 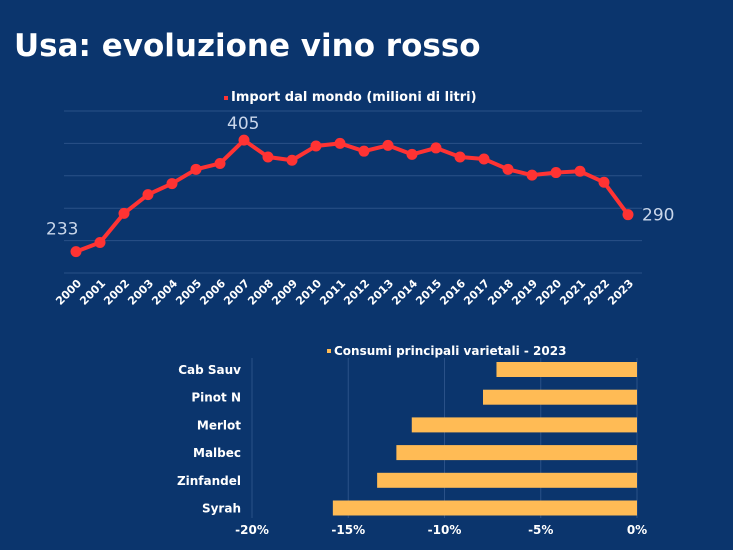 I want to click on category-label: Syrah, so click(x=221, y=509).